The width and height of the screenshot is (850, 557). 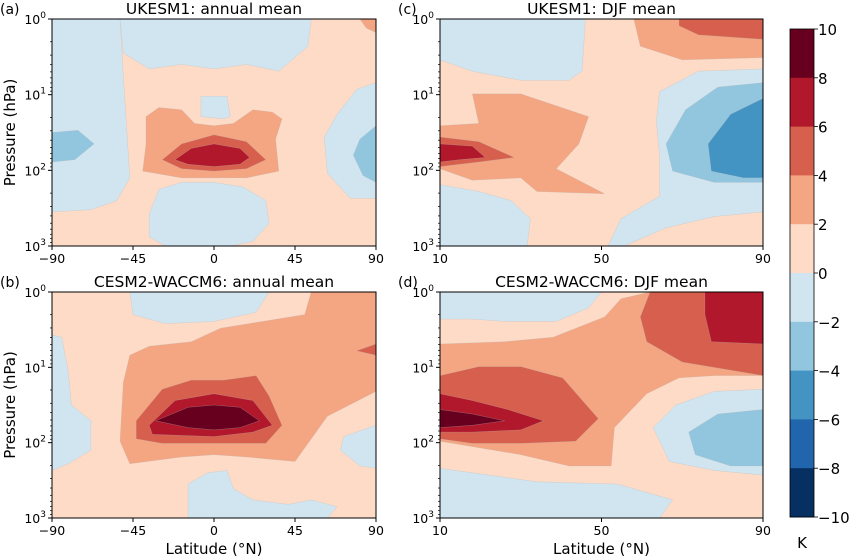 What do you see at coordinates (214, 282) in the screenshot?
I see `panel-title: CESM2-WACCM6: annual mean` at bounding box center [214, 282].